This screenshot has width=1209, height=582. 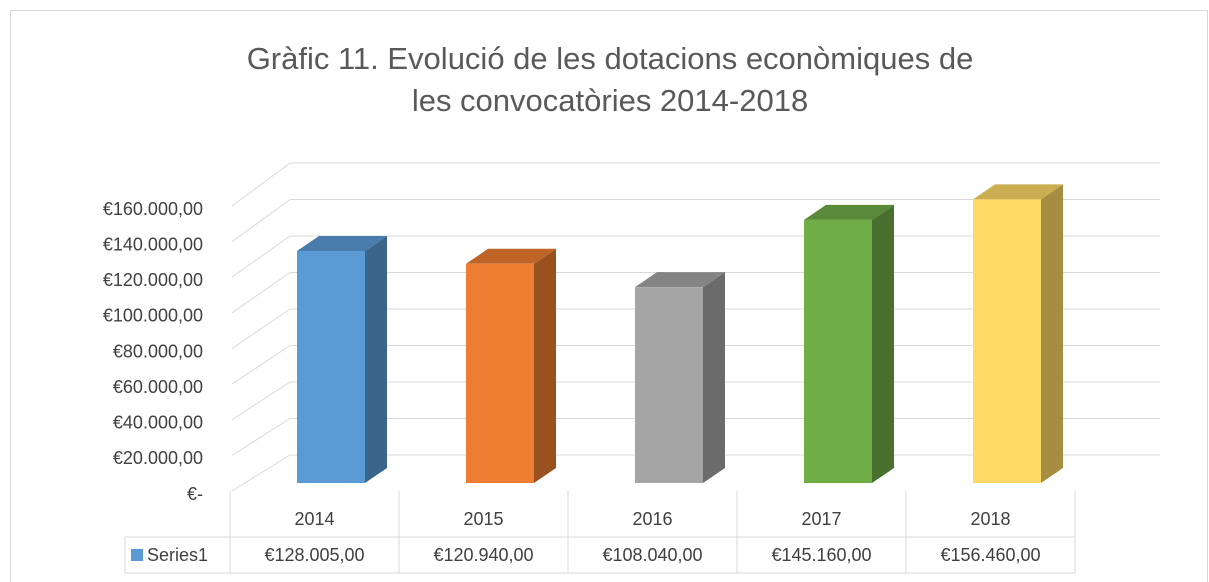 What do you see at coordinates (652, 555) in the screenshot?
I see `table-value: €108.040,00` at bounding box center [652, 555].